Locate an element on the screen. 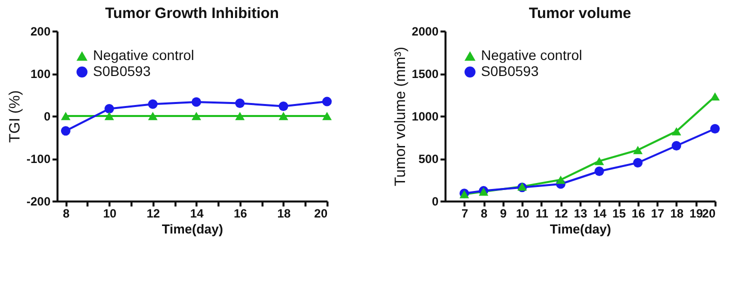 The image size is (753, 292). y-tick-label: 500 is located at coordinates (428, 159).